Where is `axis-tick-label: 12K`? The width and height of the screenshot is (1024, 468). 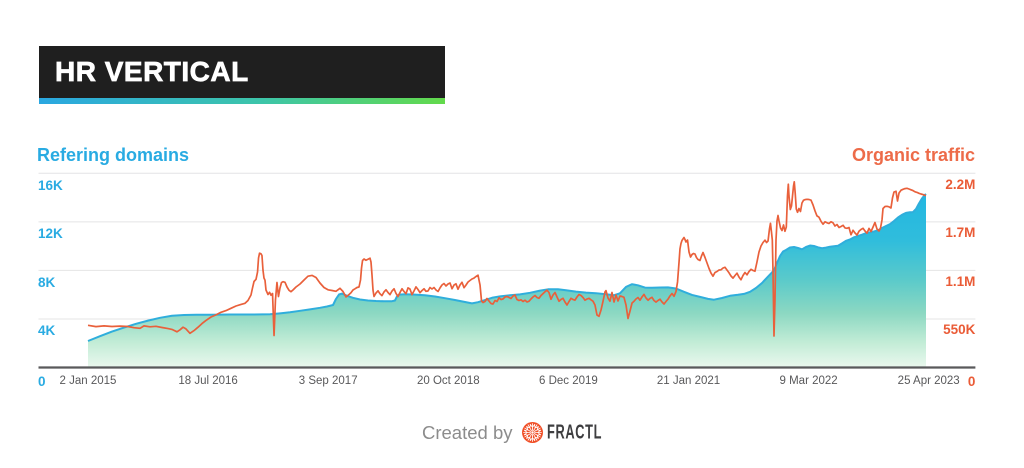
axis-tick-label: 12K is located at coordinates (50, 234).